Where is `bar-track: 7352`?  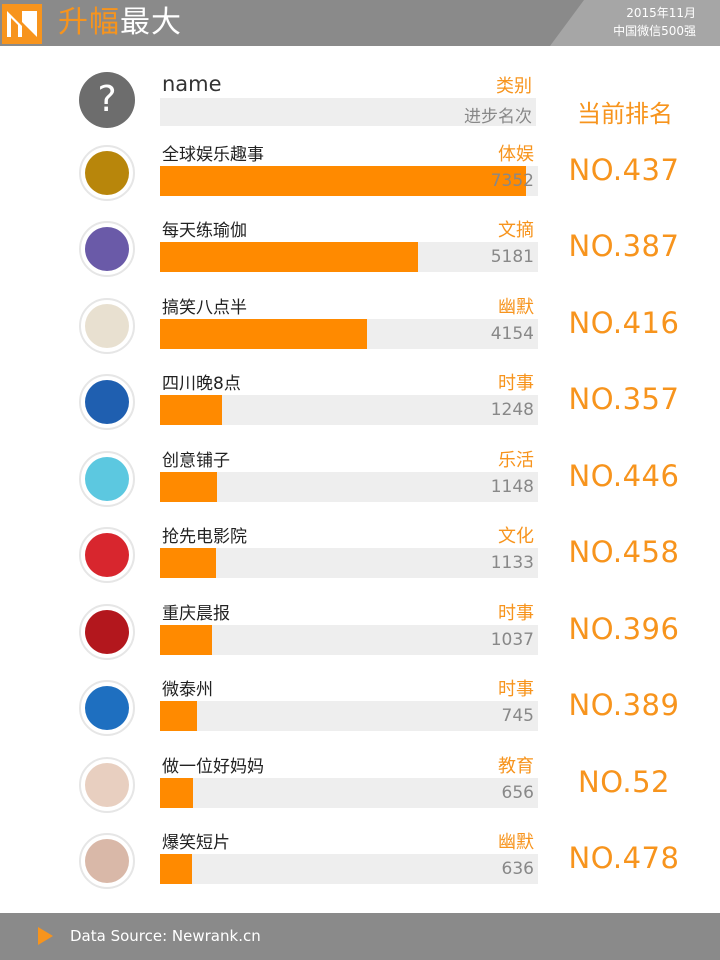
bar-track: 7352 is located at coordinates (349, 181).